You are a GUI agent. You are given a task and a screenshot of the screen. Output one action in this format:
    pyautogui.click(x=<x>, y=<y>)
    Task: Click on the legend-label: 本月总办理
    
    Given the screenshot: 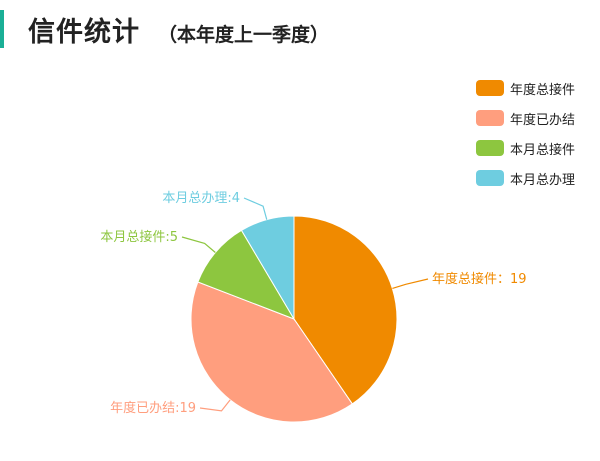 What is the action you would take?
    pyautogui.click(x=543, y=180)
    